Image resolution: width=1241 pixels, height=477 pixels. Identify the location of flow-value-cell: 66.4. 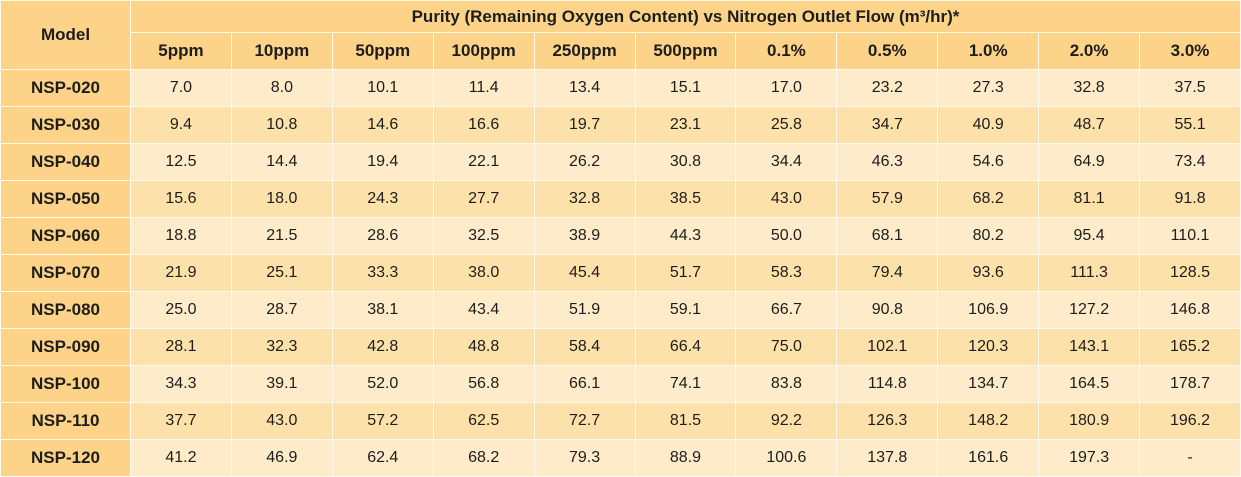
(685, 347).